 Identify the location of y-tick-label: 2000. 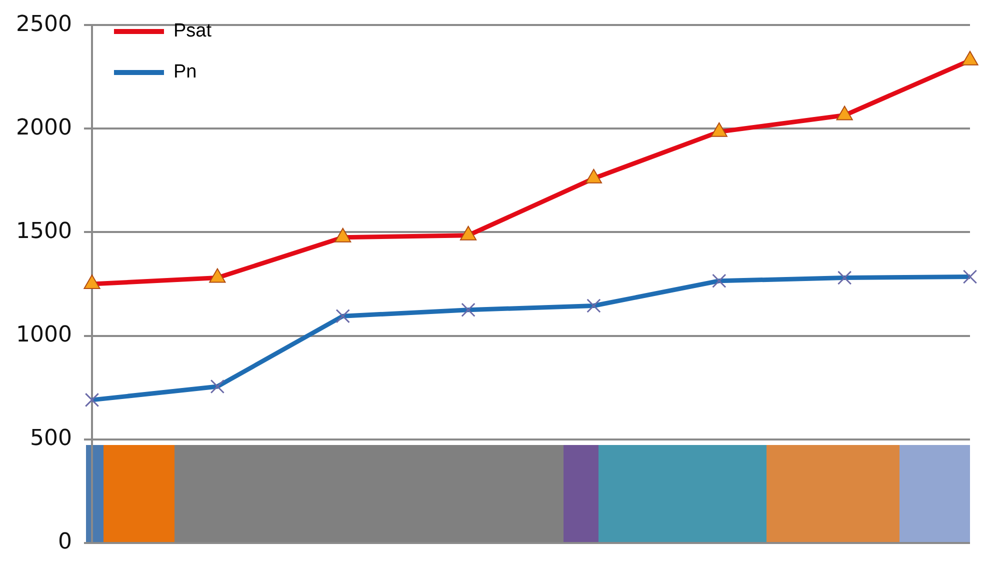
(44, 127).